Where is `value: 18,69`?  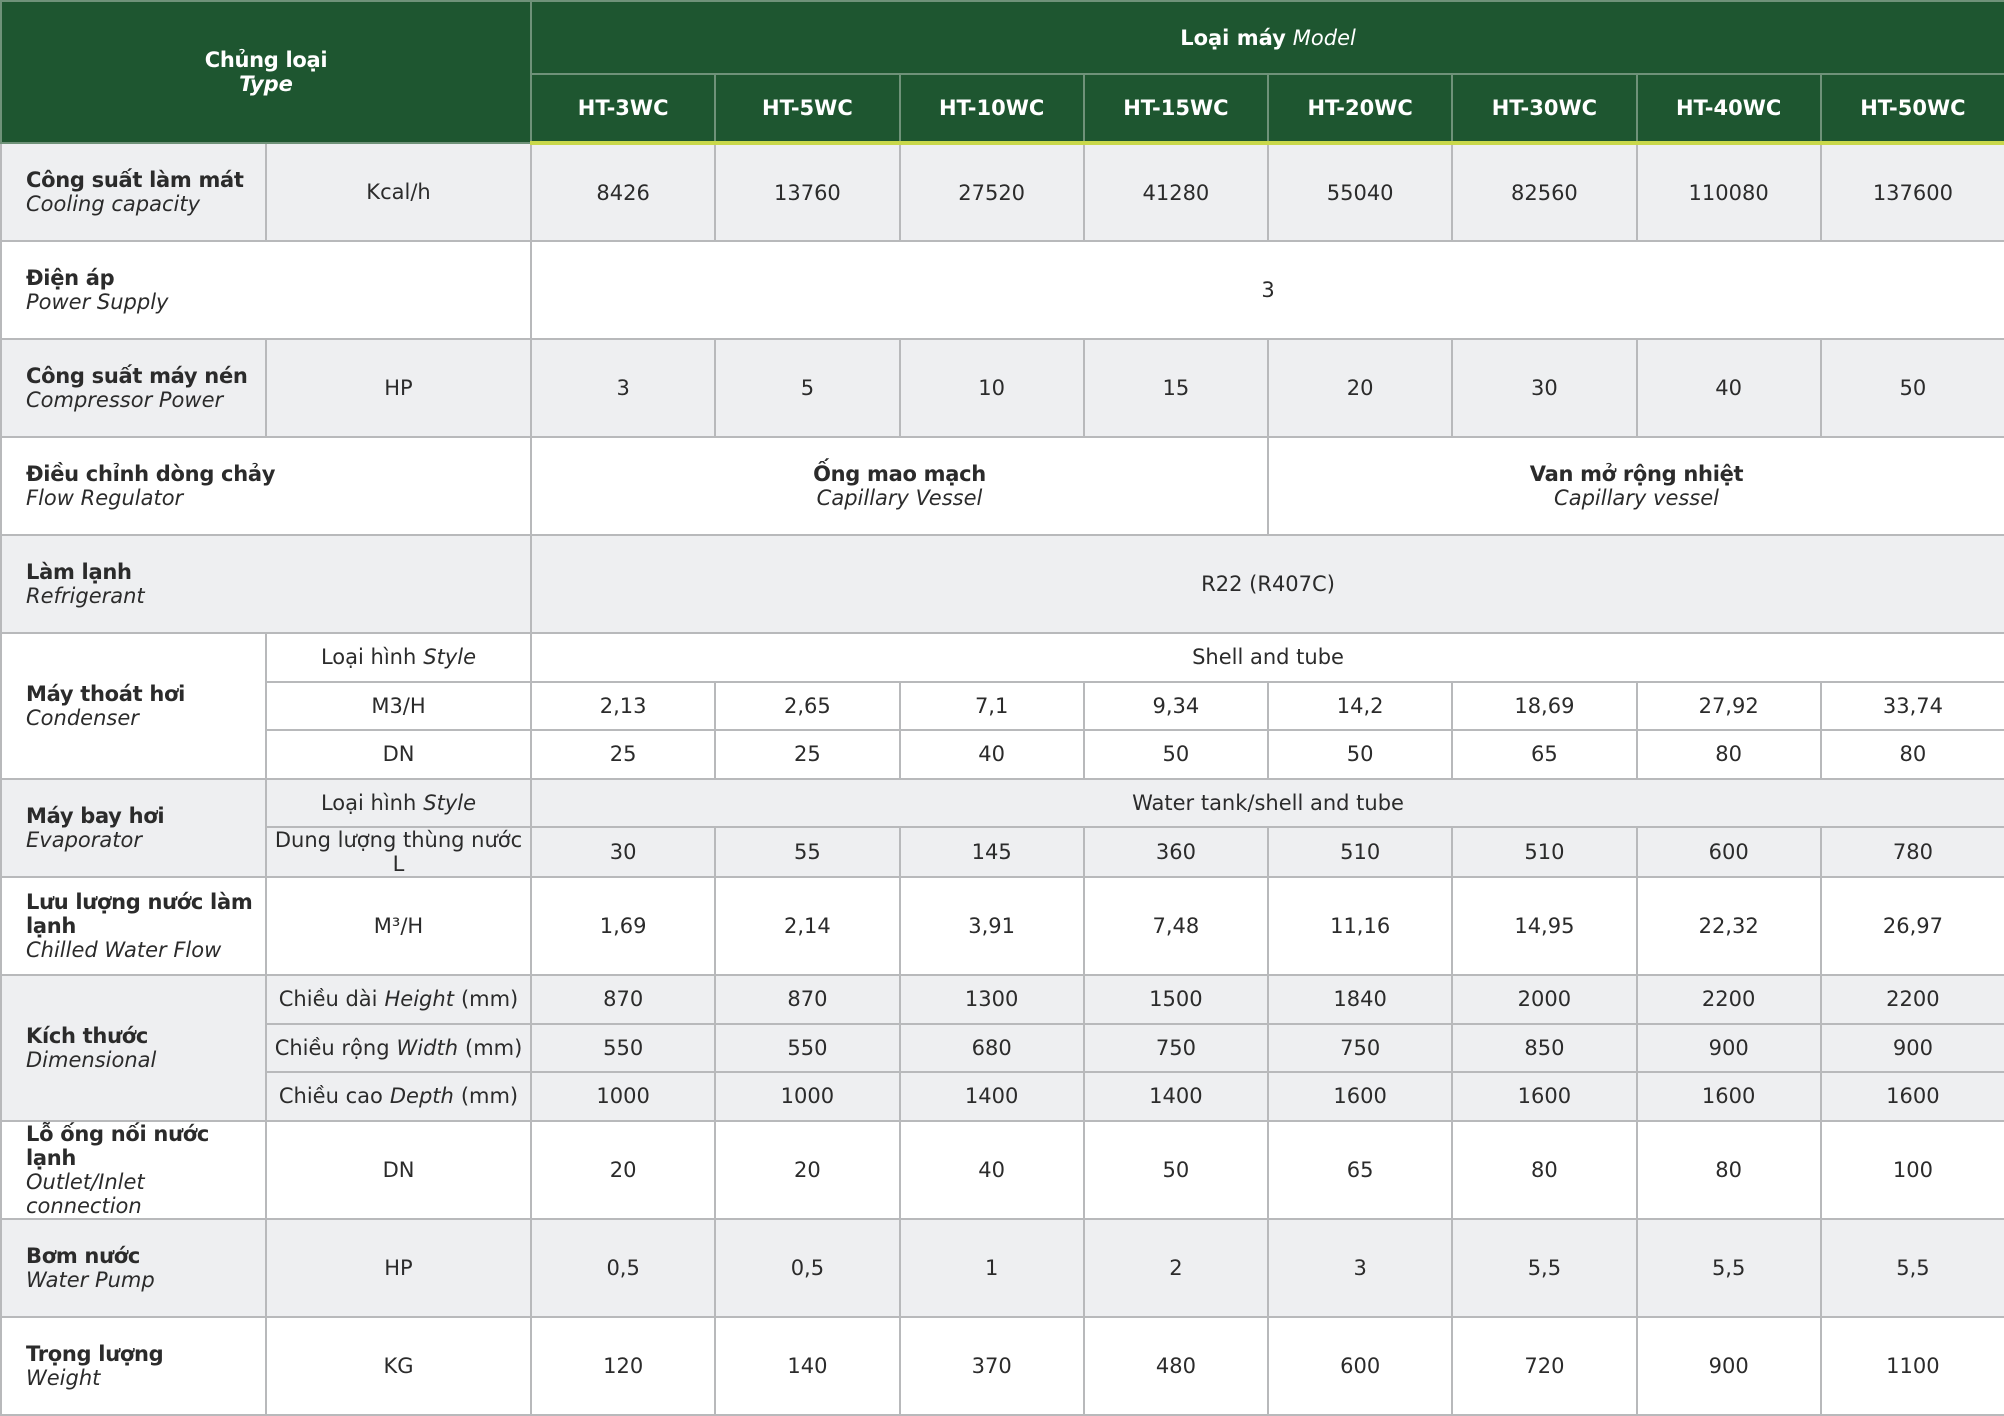
value: 18,69 is located at coordinates (1544, 705).